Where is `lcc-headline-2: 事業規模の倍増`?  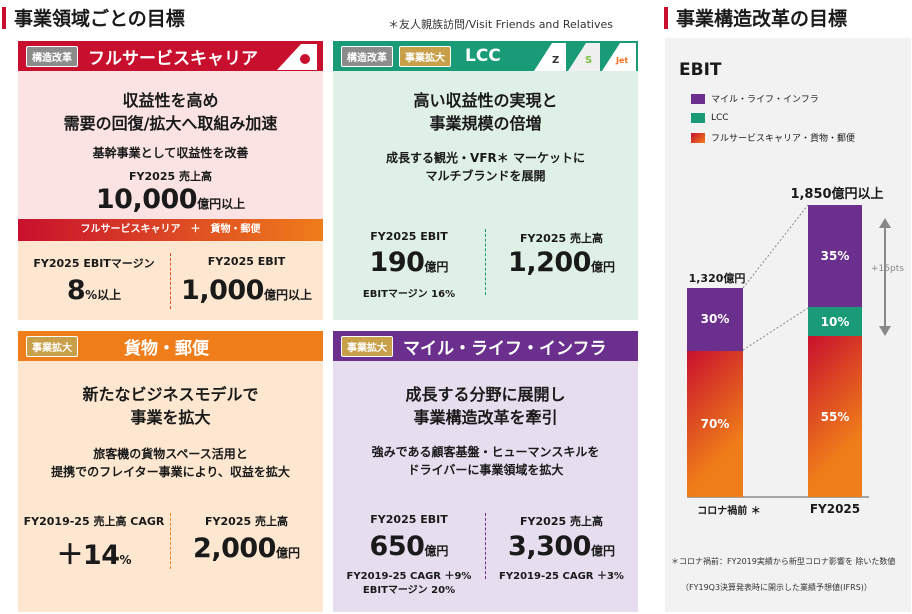
lcc-headline-2: 事業規模の倍増 is located at coordinates (485, 123).